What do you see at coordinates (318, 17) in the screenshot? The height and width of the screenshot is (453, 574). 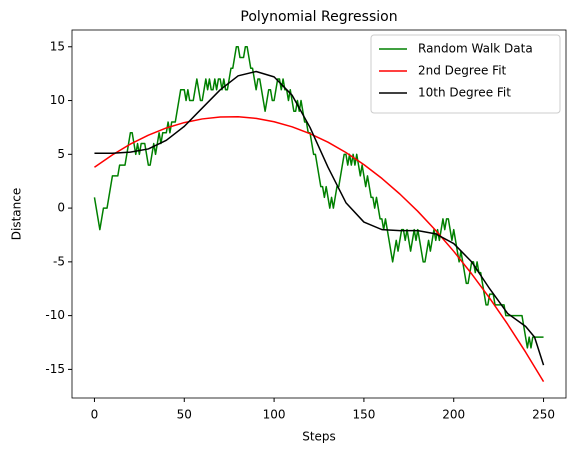 I see `chart-title: Polynomial Regression` at bounding box center [318, 17].